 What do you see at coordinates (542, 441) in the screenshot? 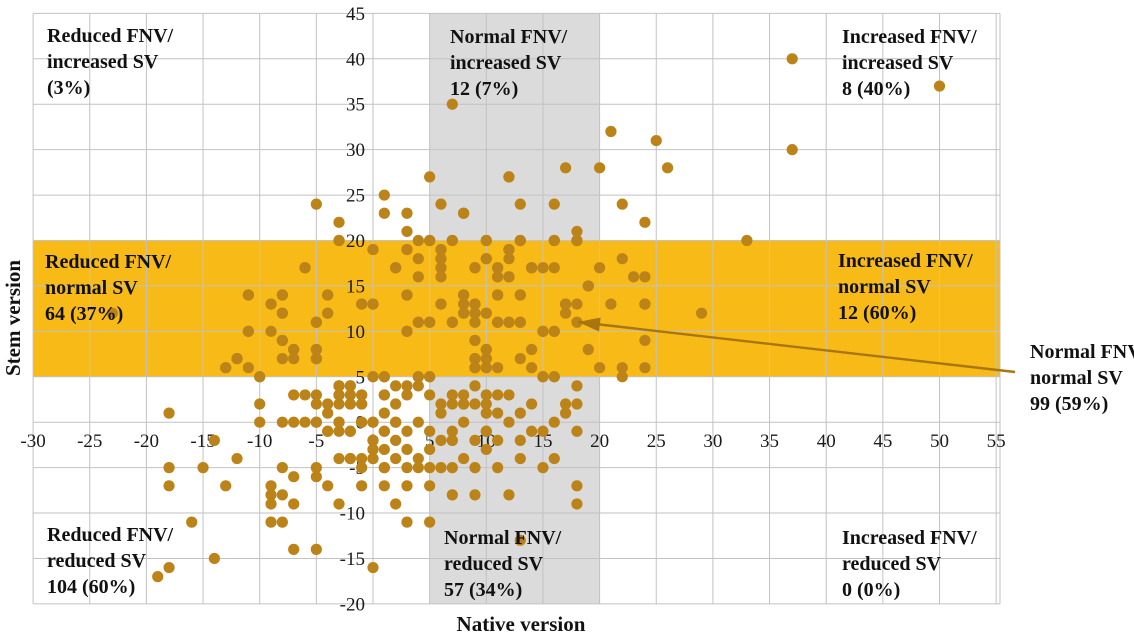
I see `x-tick-label: 15` at bounding box center [542, 441].